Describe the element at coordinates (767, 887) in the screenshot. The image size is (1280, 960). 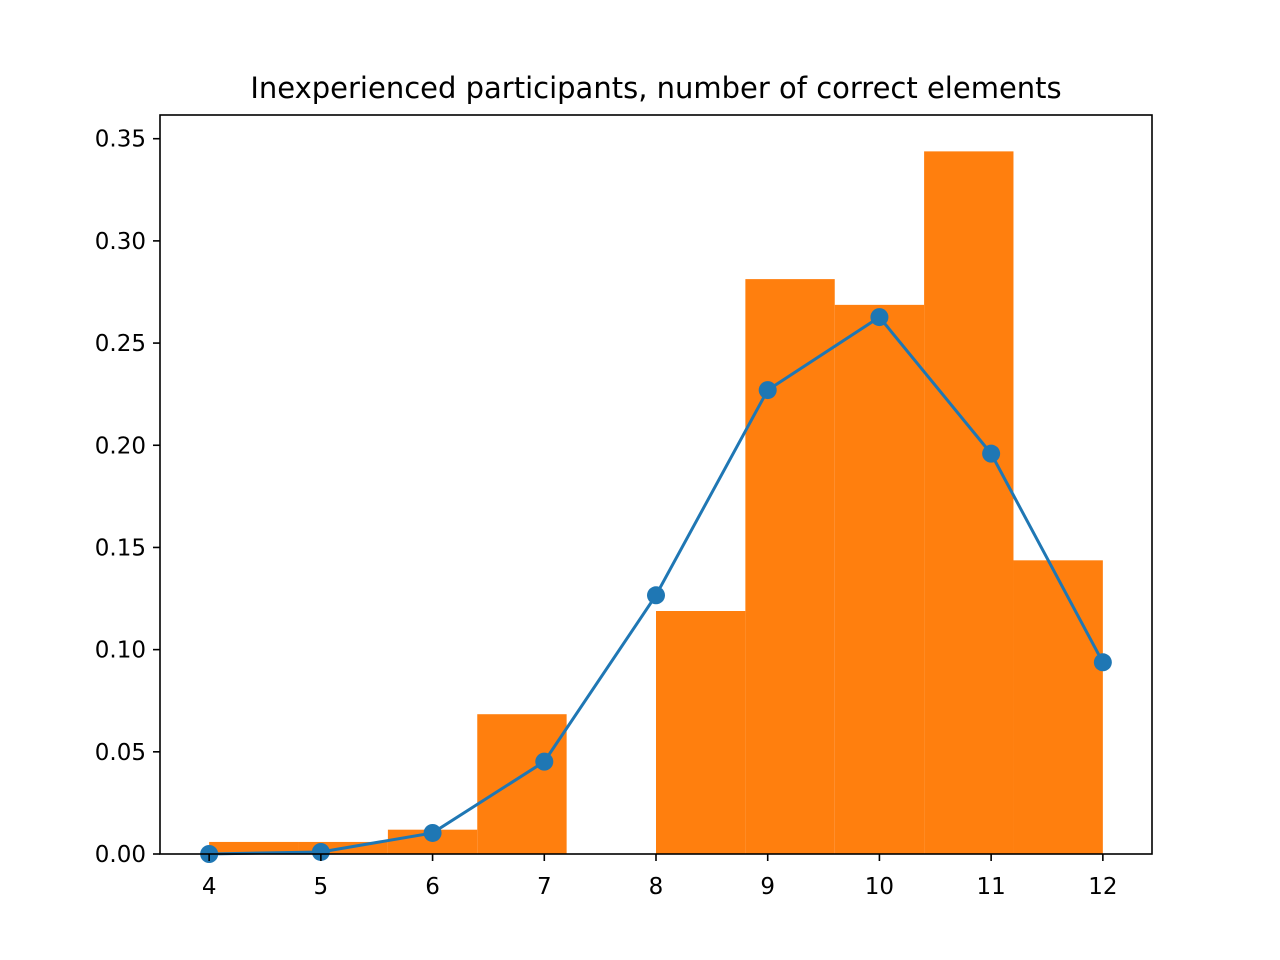
I see `x-tick-label-9: 9` at that location.